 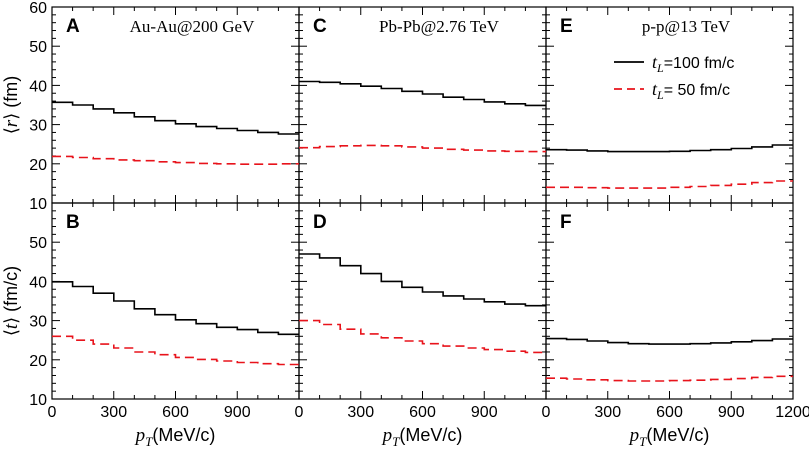 I want to click on panel-title: Au-Au@200 GeV, so click(x=192, y=26).